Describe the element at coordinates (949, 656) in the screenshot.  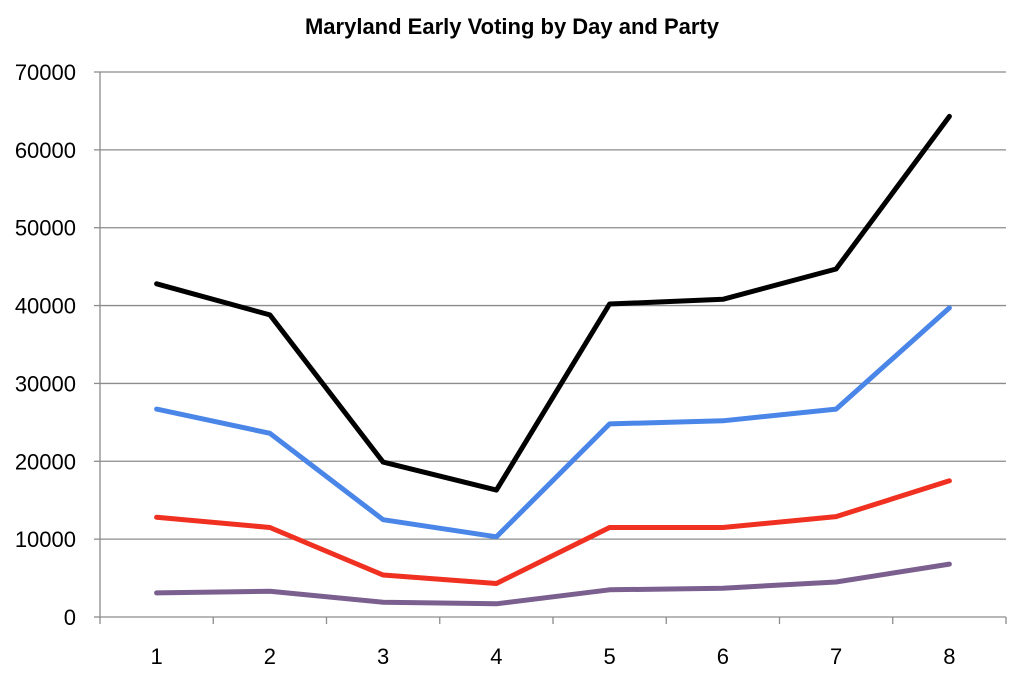
I see `x-tick-label: 8` at that location.